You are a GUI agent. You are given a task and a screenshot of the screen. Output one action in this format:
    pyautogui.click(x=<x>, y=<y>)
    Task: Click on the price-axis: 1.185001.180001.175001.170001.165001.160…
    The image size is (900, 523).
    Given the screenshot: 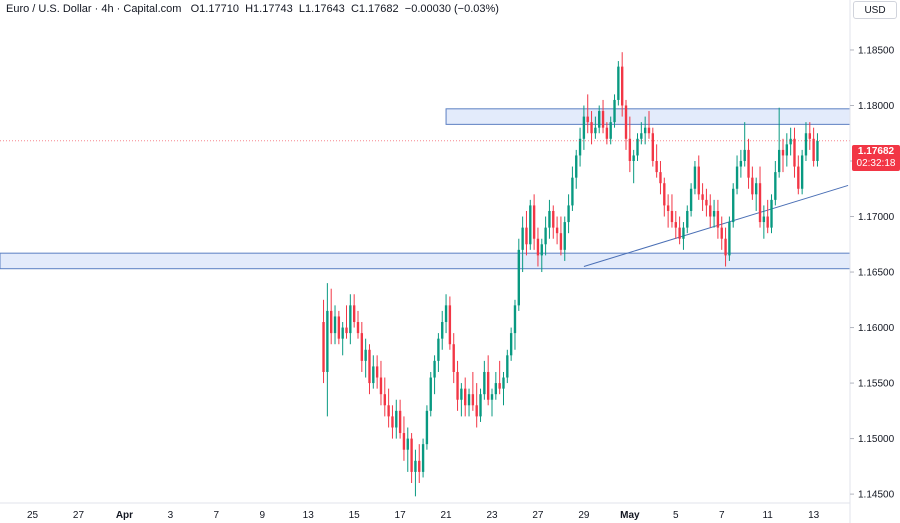 What is the action you would take?
    pyautogui.click(x=872, y=273)
    